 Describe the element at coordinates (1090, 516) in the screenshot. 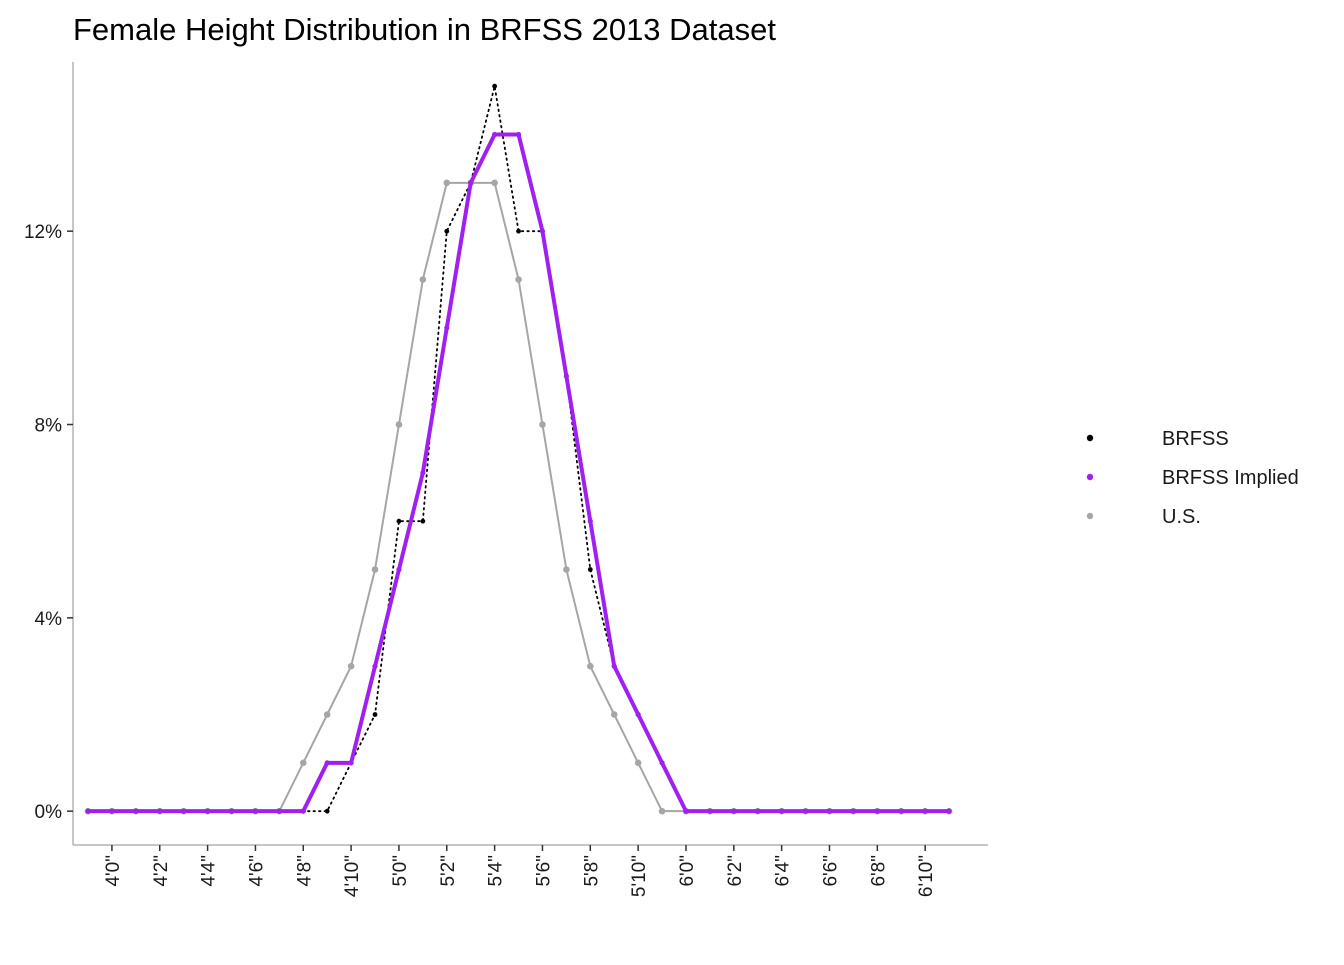

I see `legend-key-u-s` at that location.